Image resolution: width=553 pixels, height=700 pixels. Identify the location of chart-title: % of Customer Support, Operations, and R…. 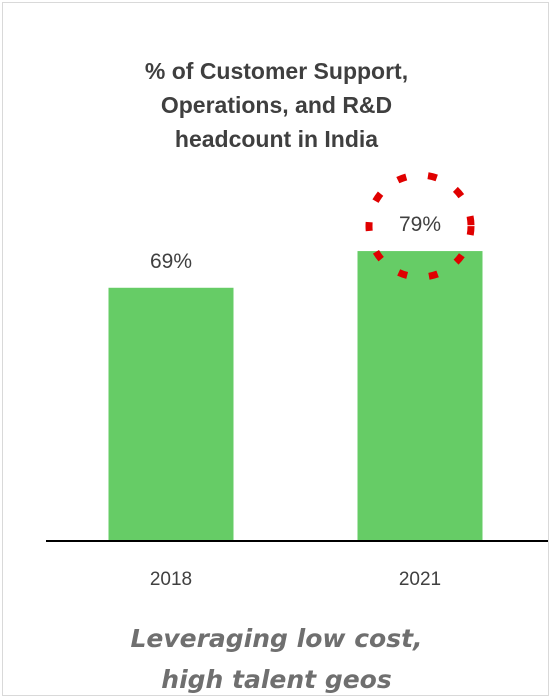
(276, 105).